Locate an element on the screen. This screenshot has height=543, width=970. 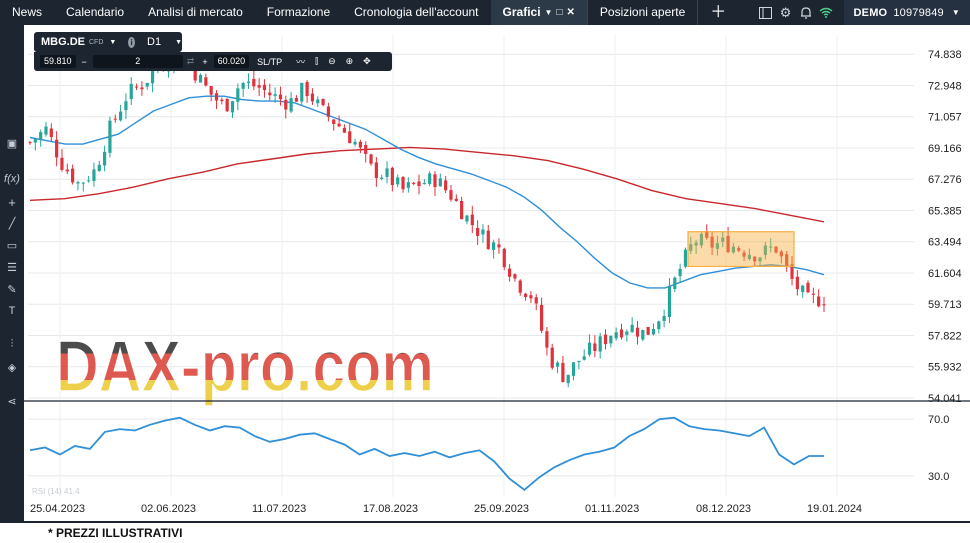
fibonacci-icon: ☰ is located at coordinates (12, 268).